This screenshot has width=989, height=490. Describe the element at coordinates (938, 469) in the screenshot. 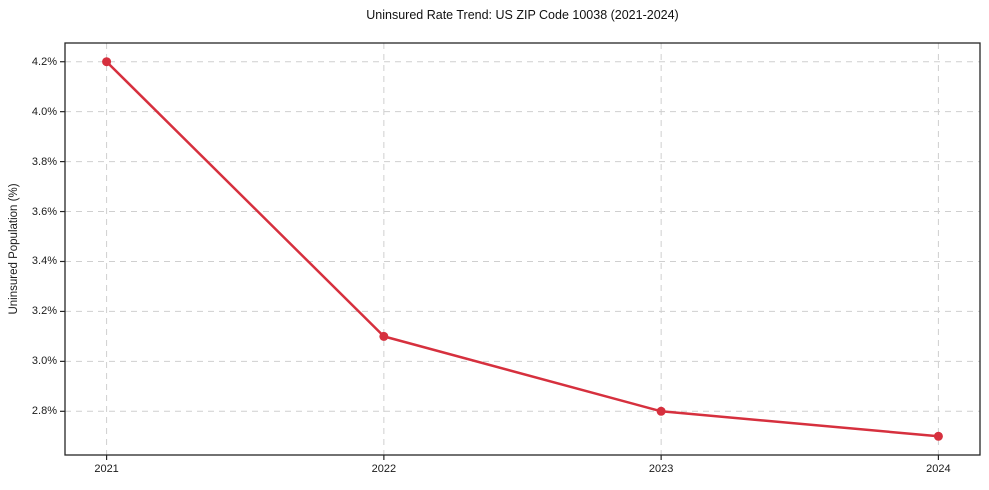

I see `x-tick-label: 2024` at that location.